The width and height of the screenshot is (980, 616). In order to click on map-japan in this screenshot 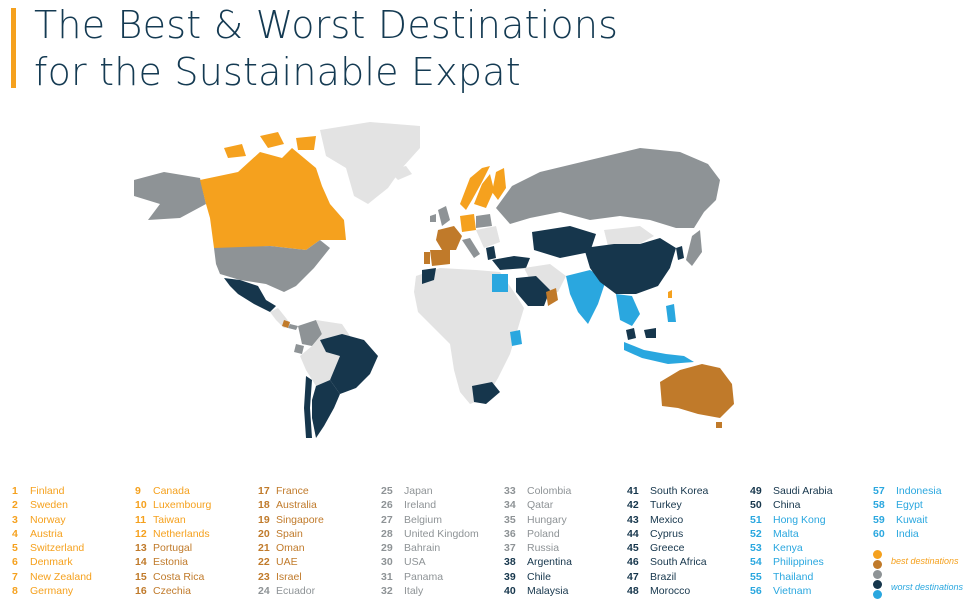, I will do `click(694, 248)`.